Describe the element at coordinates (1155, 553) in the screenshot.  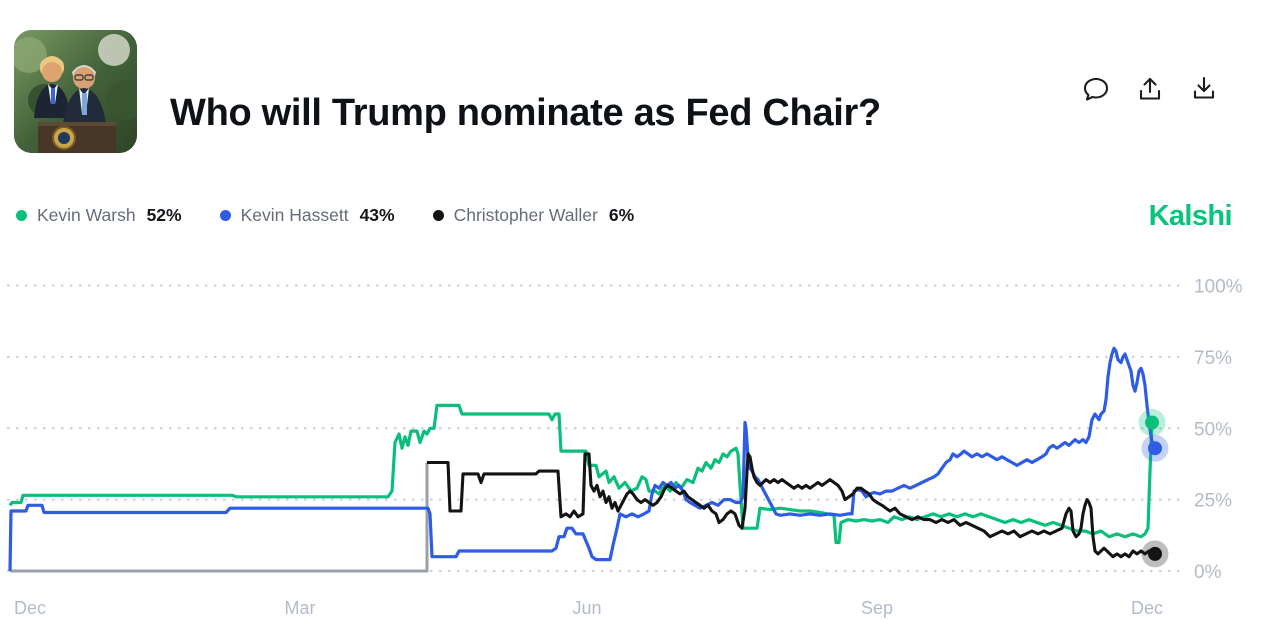
I see `series-end-dot-christopher-waller` at that location.